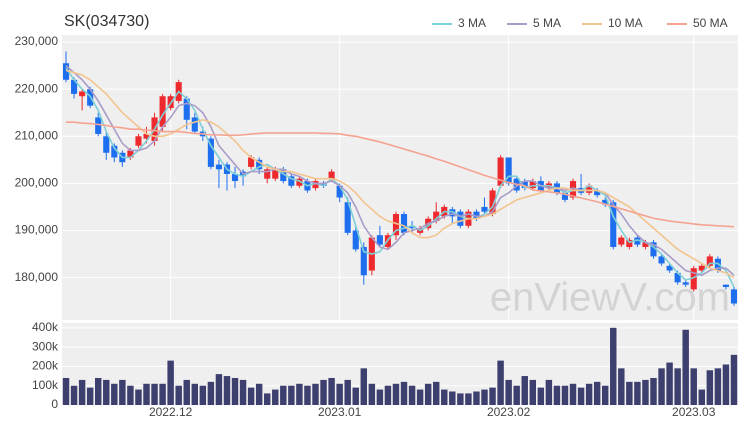 The width and height of the screenshot is (750, 430). Describe the element at coordinates (106, 21) in the screenshot. I see `chart-title: SK(034730)` at that location.